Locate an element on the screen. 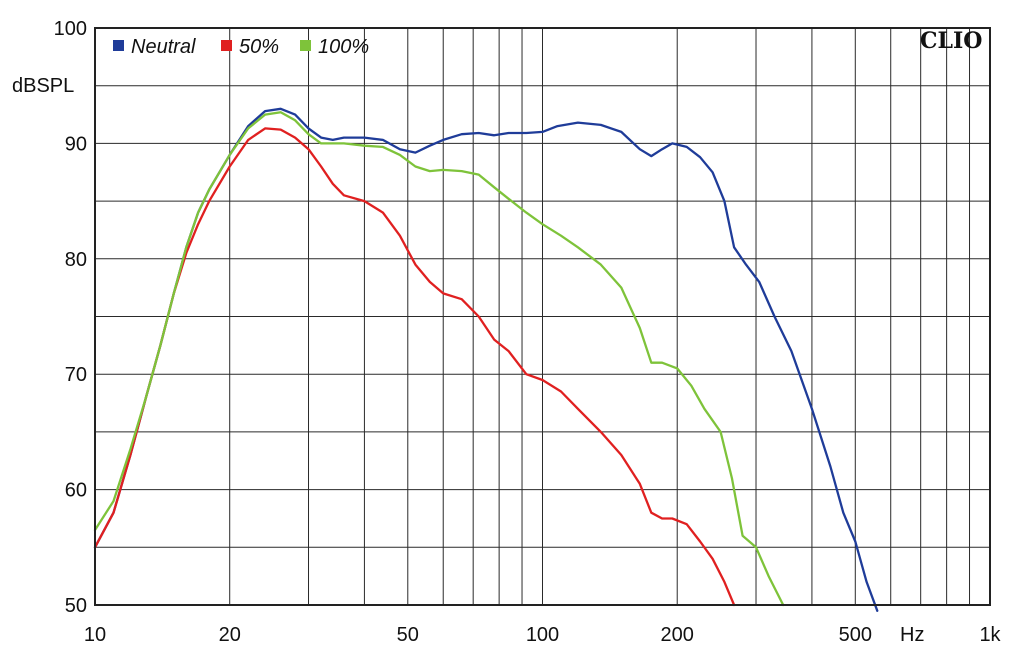  y-tick-label: 90 is located at coordinates (76, 144).